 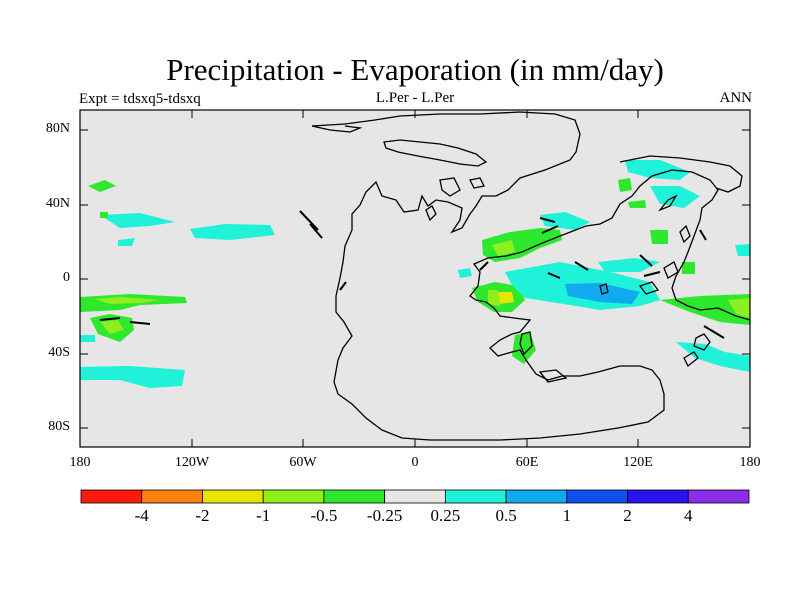 What do you see at coordinates (415, 462) in the screenshot?
I see `x-tick-label: 0` at bounding box center [415, 462].